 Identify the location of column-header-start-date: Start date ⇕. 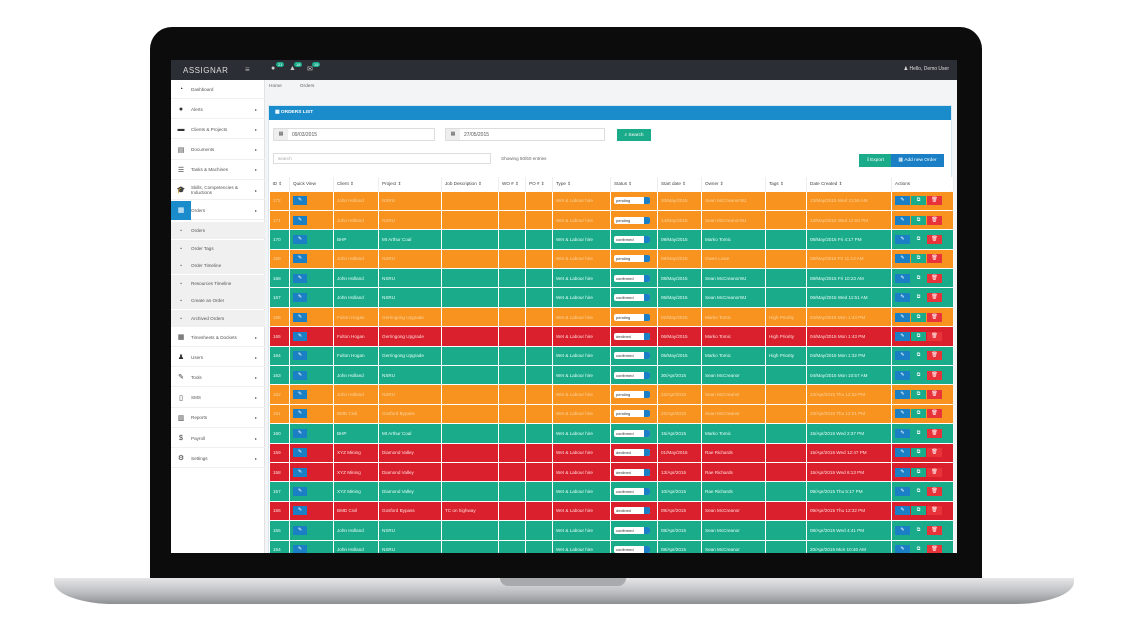
(679, 184).